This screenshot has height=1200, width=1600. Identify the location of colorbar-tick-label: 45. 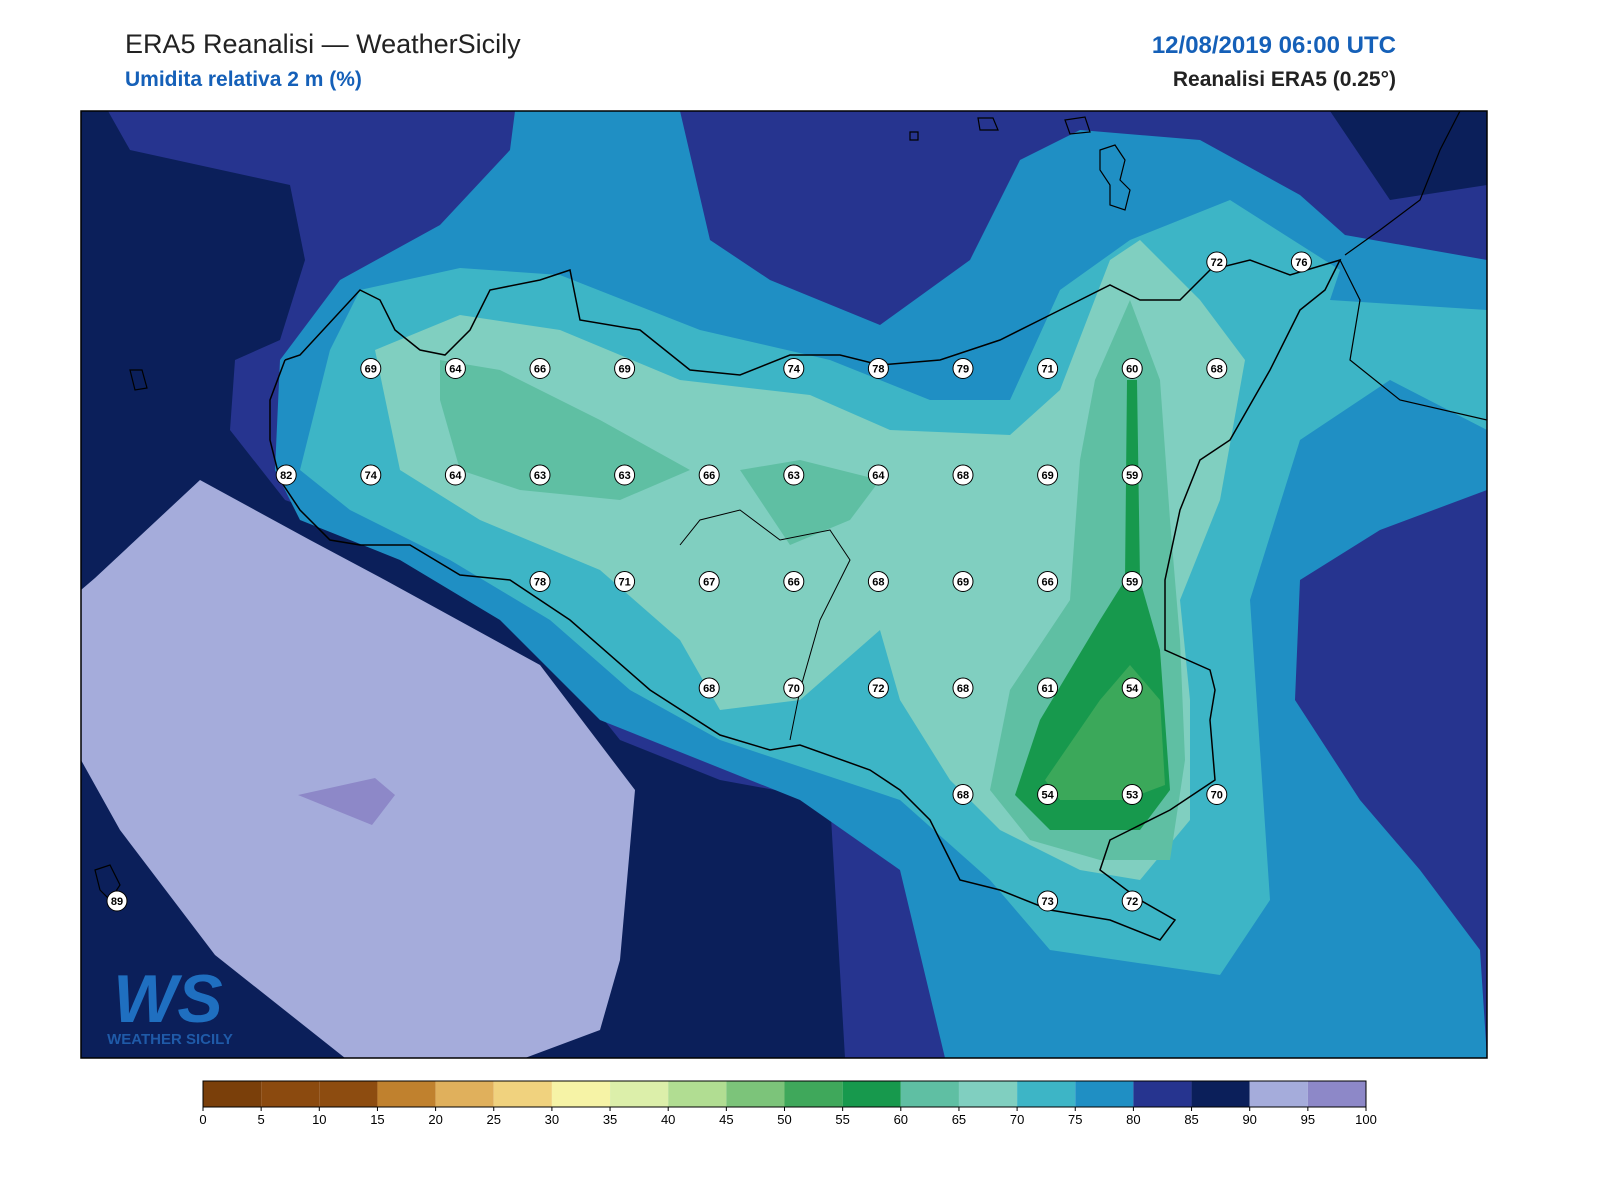
(726, 1119).